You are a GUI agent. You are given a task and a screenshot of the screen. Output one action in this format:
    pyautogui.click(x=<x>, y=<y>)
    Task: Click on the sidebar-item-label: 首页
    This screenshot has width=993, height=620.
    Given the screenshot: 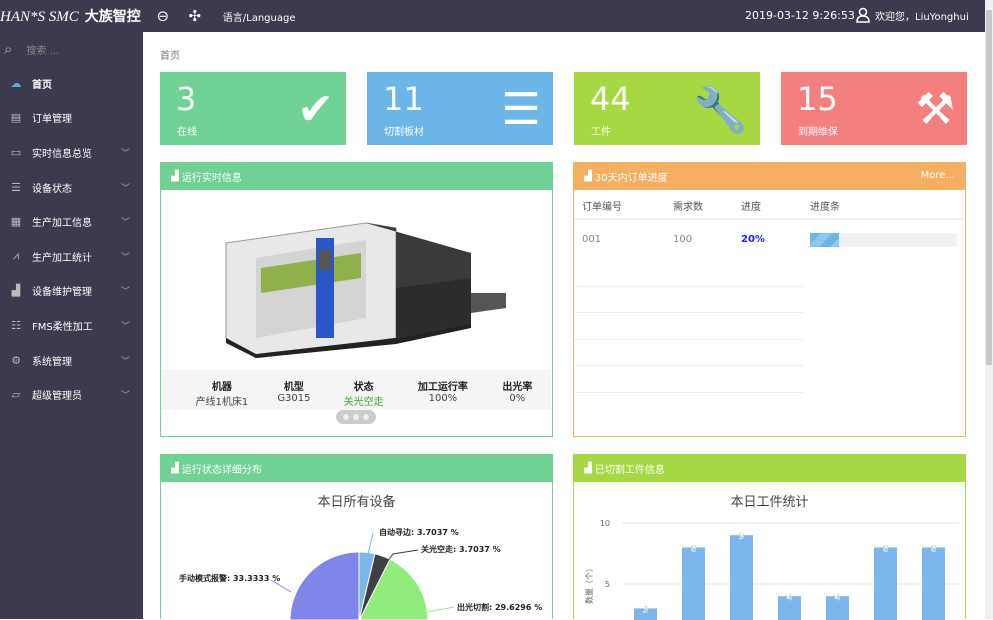 What is the action you would take?
    pyautogui.click(x=42, y=85)
    